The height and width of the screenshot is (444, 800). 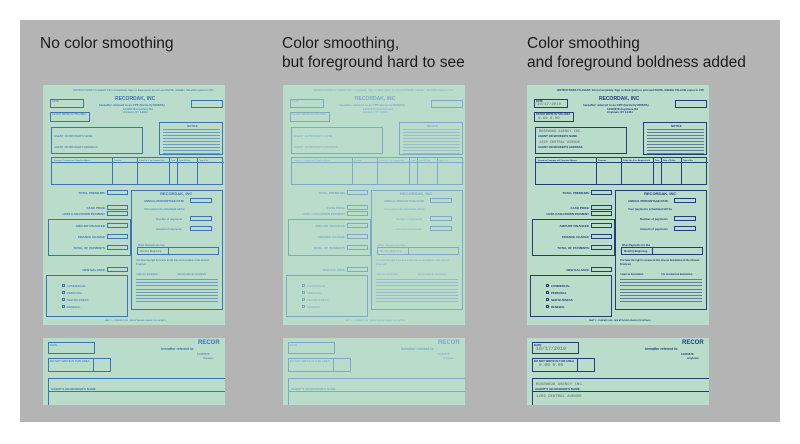 What do you see at coordinates (636, 62) in the screenshot?
I see `caption-line: and foreground boldness added` at bounding box center [636, 62].